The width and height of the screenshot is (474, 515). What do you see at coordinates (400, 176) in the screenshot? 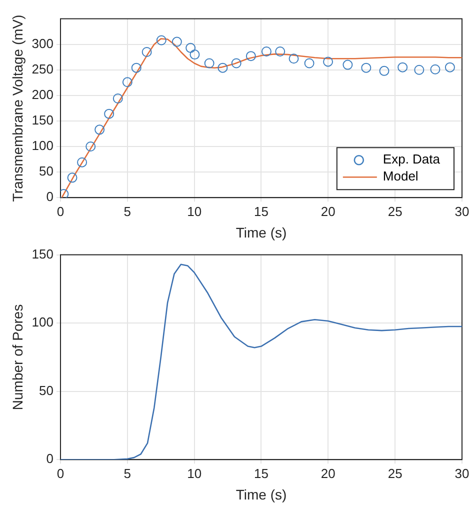
I see `legend-label: Model` at bounding box center [400, 176].